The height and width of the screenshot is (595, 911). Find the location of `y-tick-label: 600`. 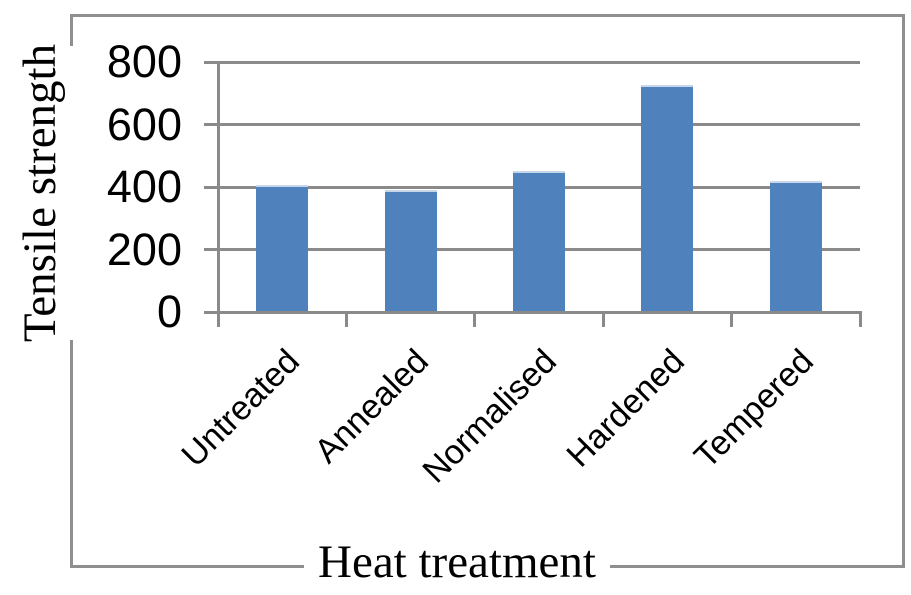

y-tick-label: 600 is located at coordinates (144, 124).